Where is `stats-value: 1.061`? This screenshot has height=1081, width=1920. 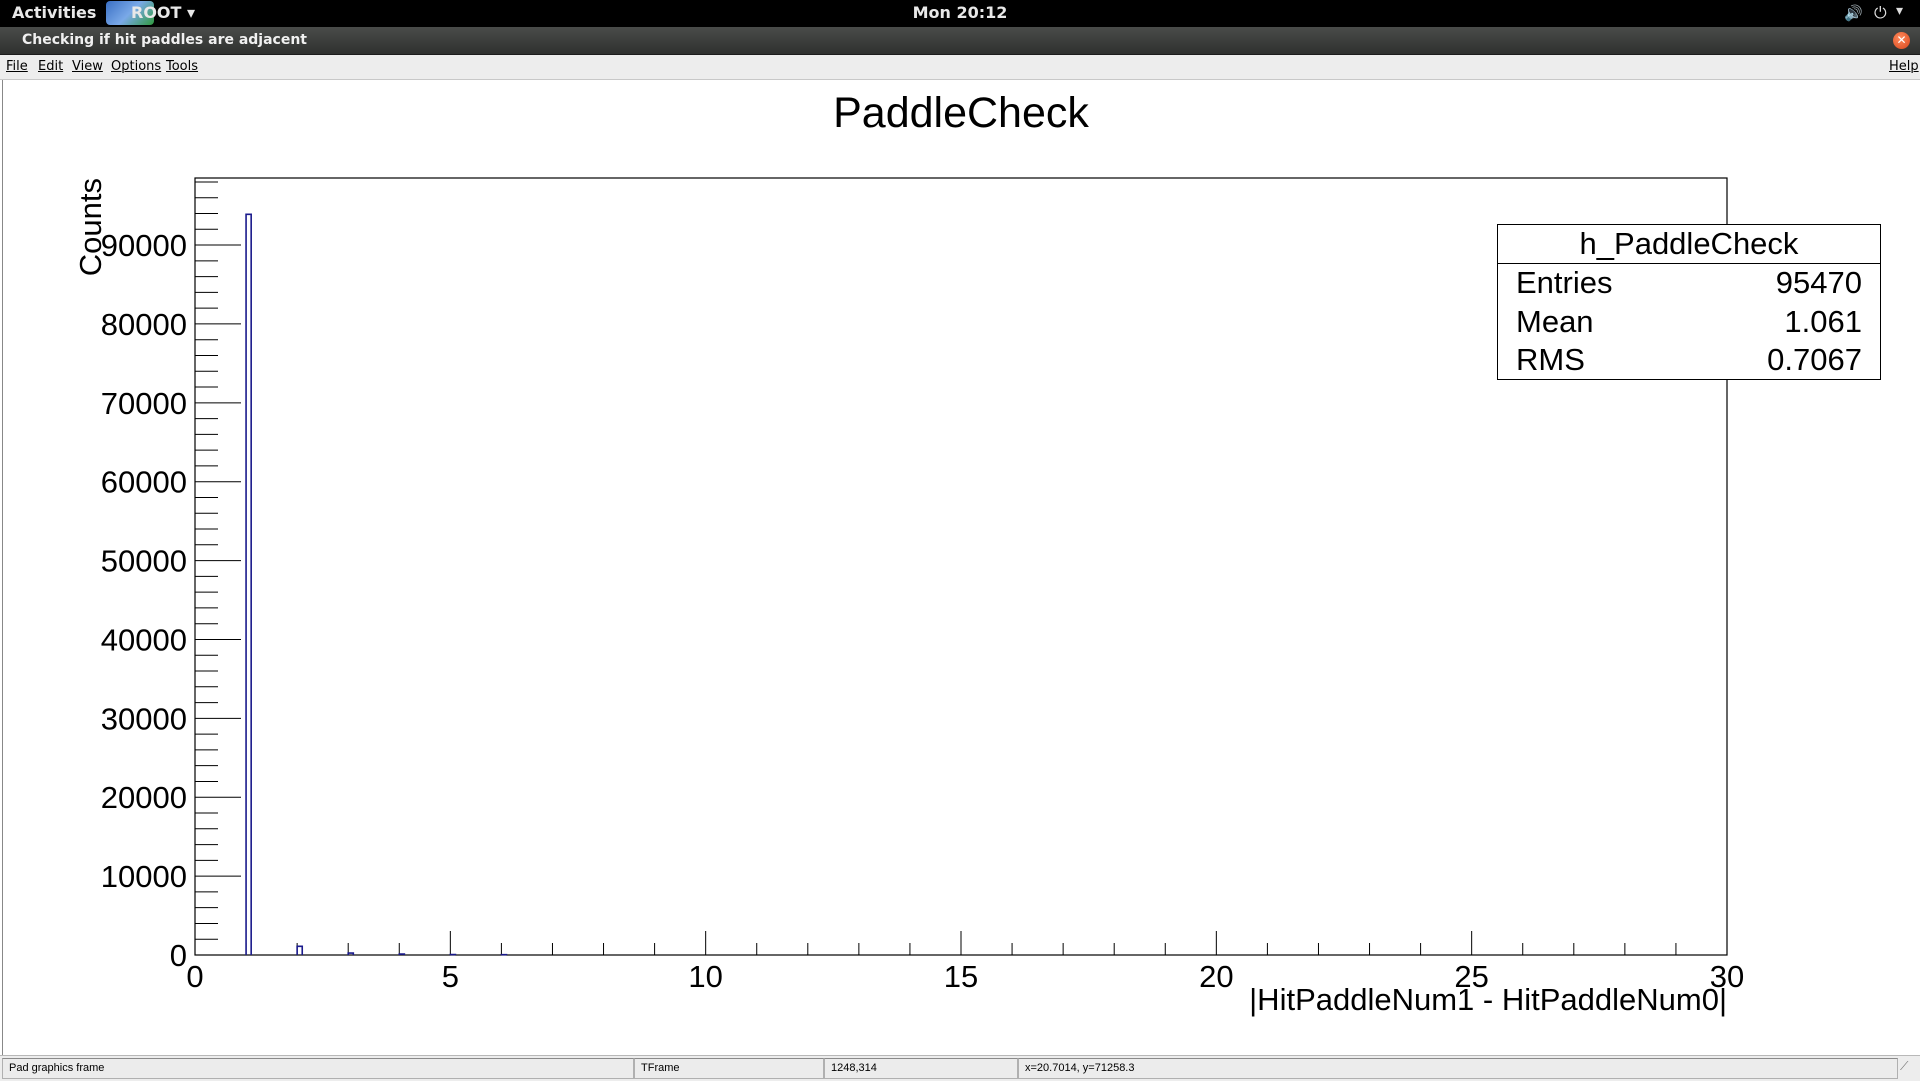 stats-value: 1.061 is located at coordinates (1823, 322).